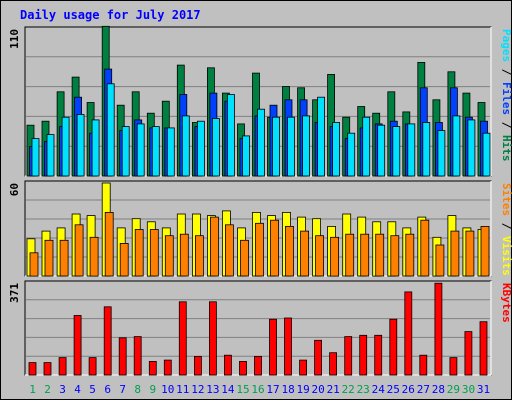  Describe the element at coordinates (77, 389) in the screenshot. I see `x-tick-label: 4` at that location.